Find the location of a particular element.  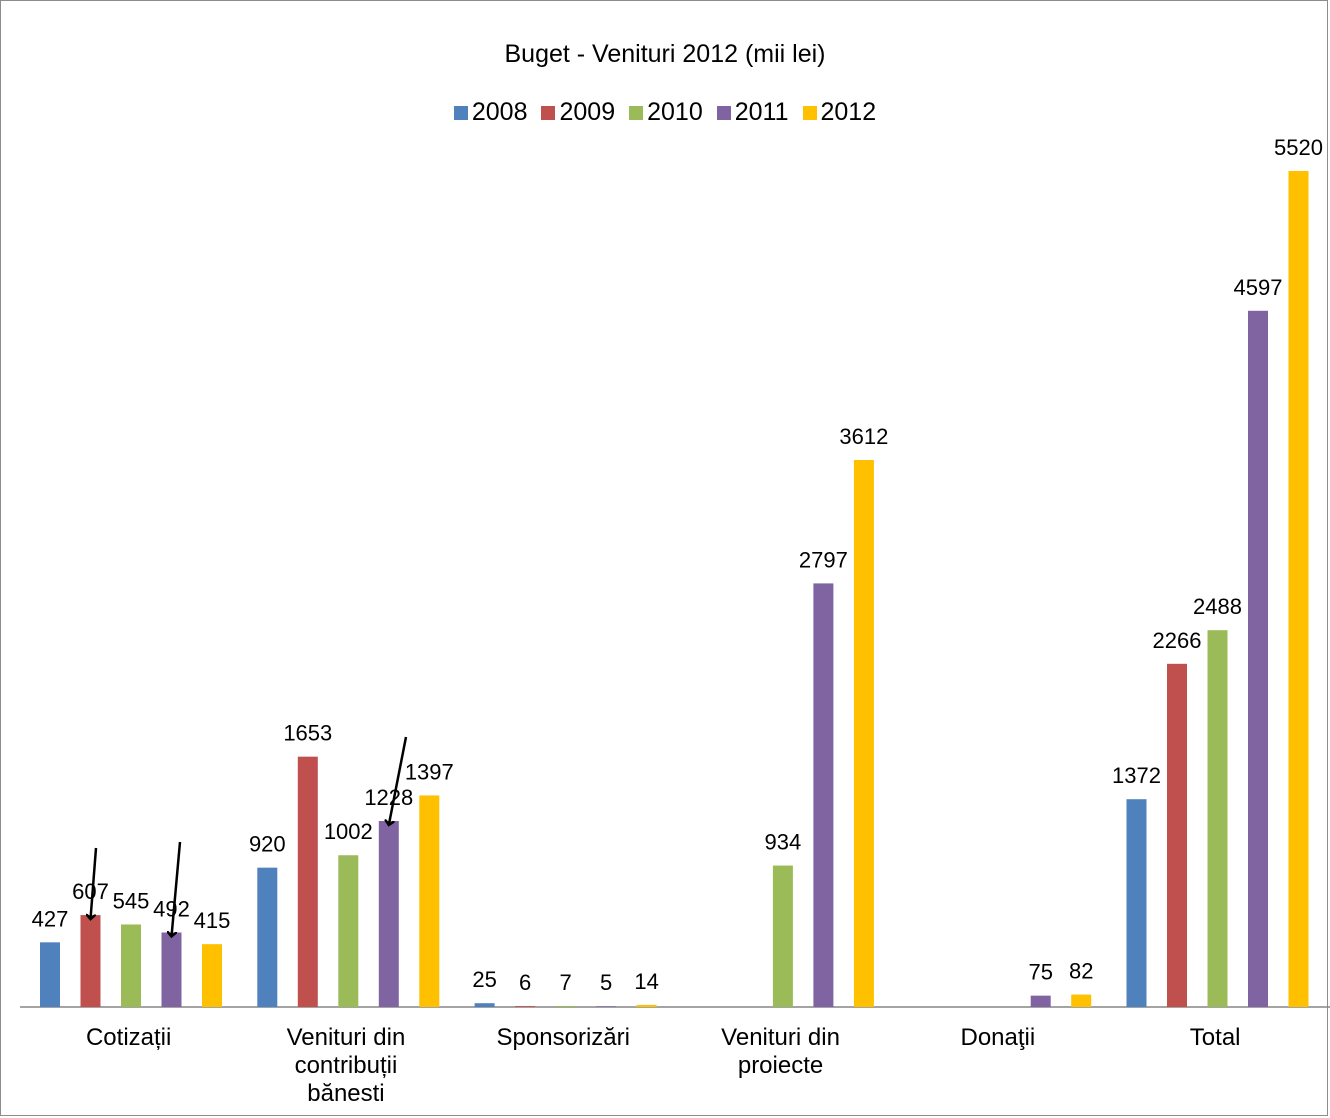

legend-item-2008: 2008 is located at coordinates (490, 112).